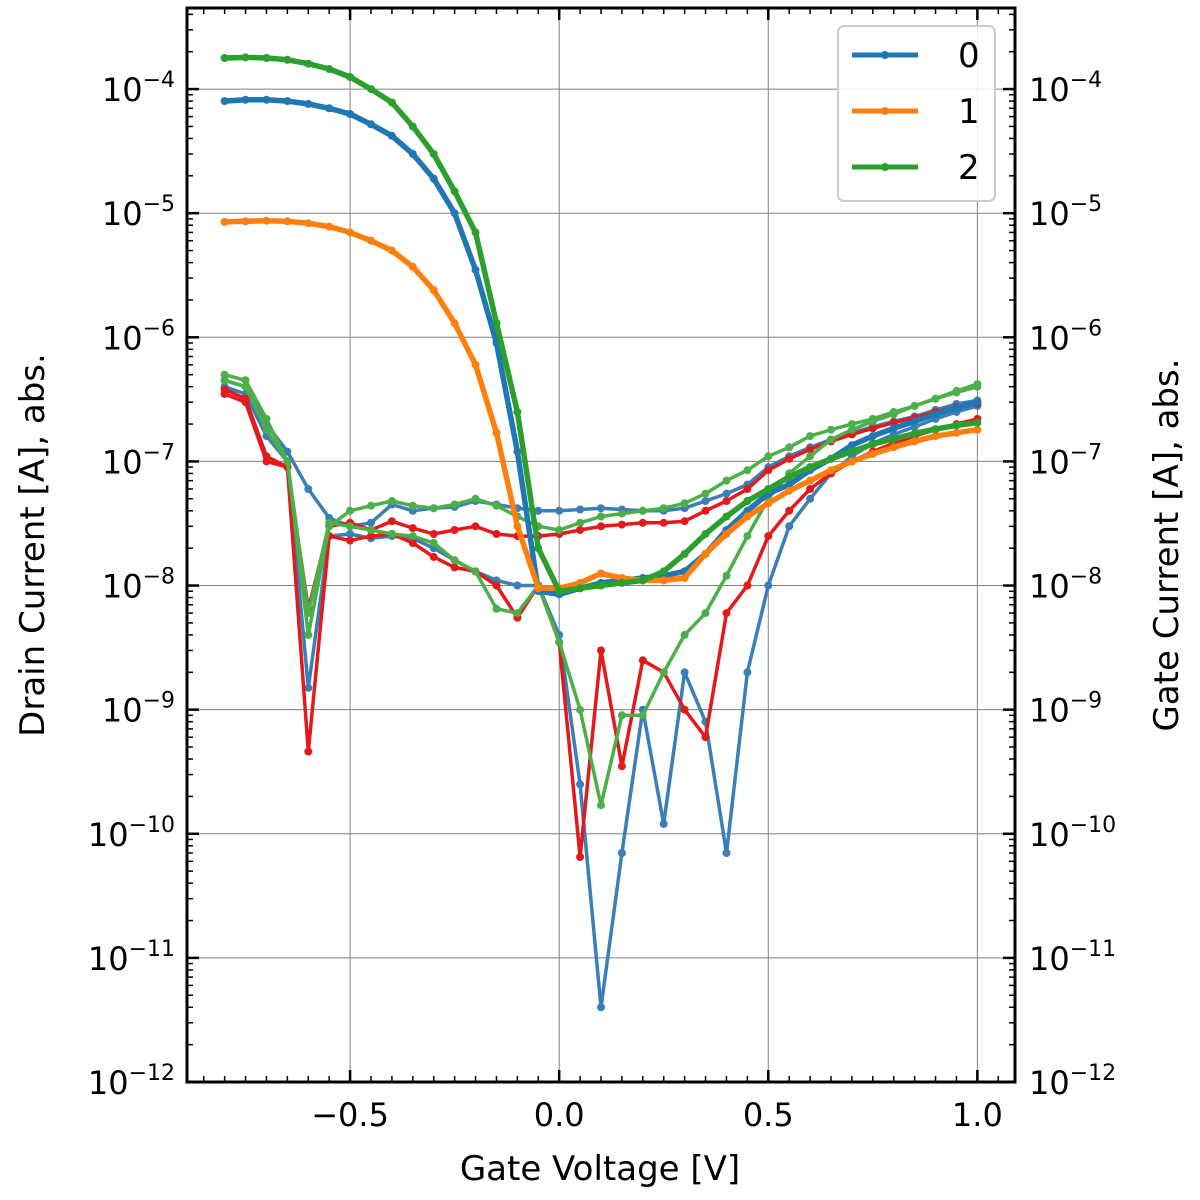  Describe the element at coordinates (33, 545) in the screenshot. I see `y-axis-title-left: Drain Current [A], abs.` at that location.